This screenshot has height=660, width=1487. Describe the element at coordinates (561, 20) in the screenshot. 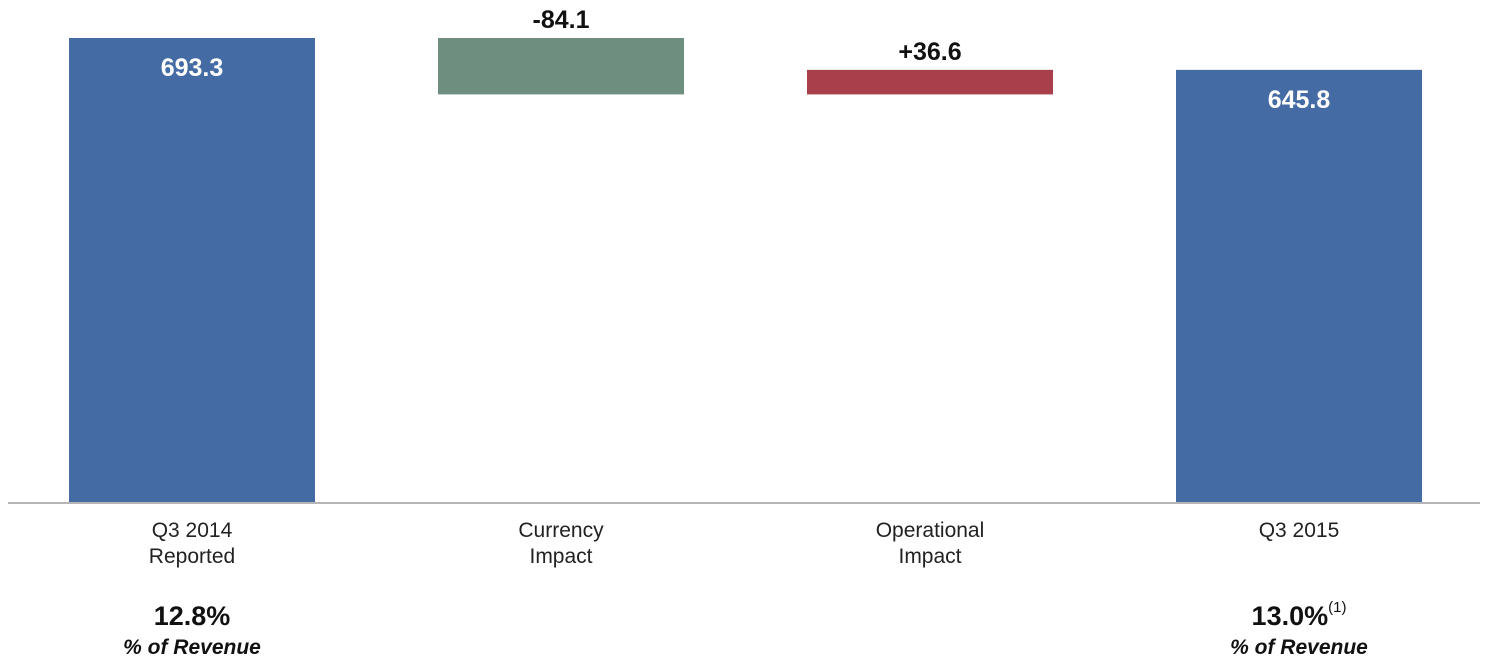

I see `data-label-2: -84.1` at that location.